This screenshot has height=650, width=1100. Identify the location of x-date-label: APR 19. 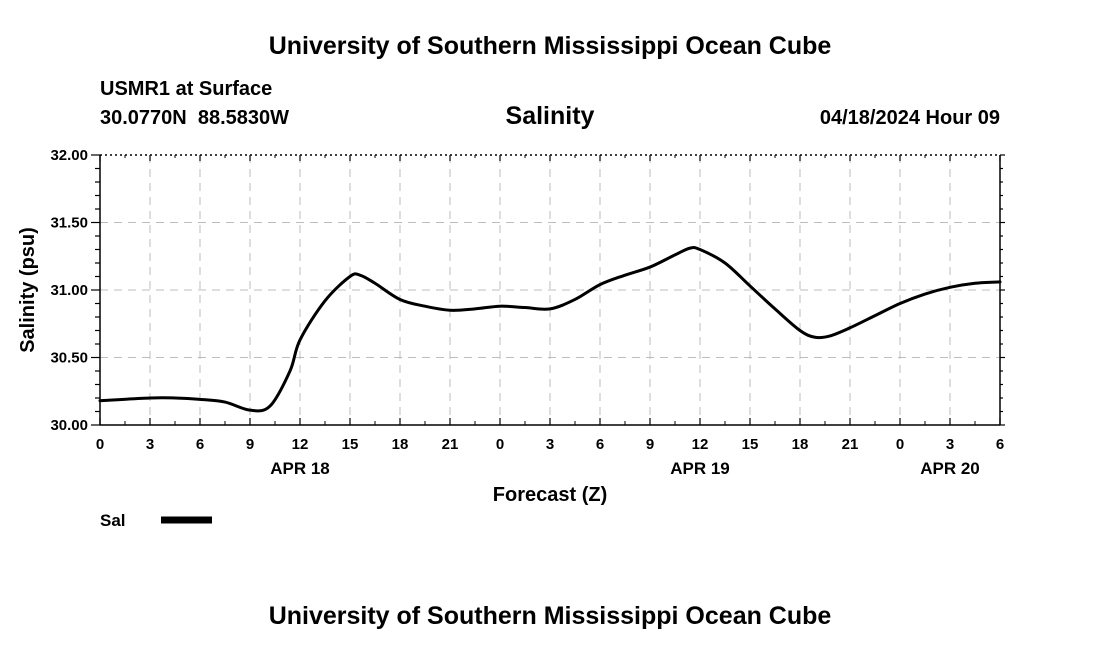
(700, 468).